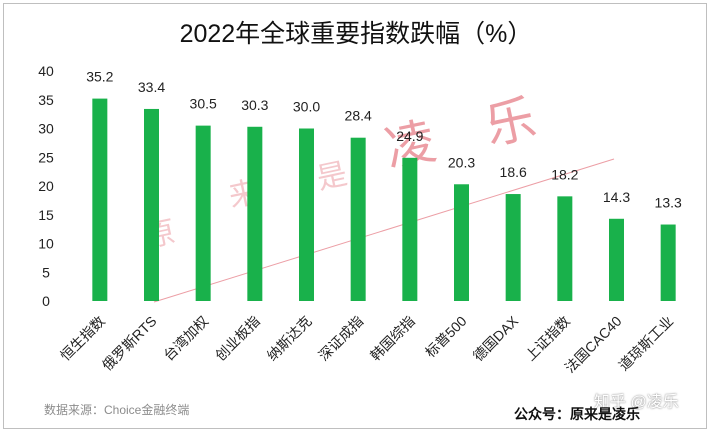 The image size is (712, 433). What do you see at coordinates (46, 129) in the screenshot?
I see `y-tick-label: 30` at bounding box center [46, 129].